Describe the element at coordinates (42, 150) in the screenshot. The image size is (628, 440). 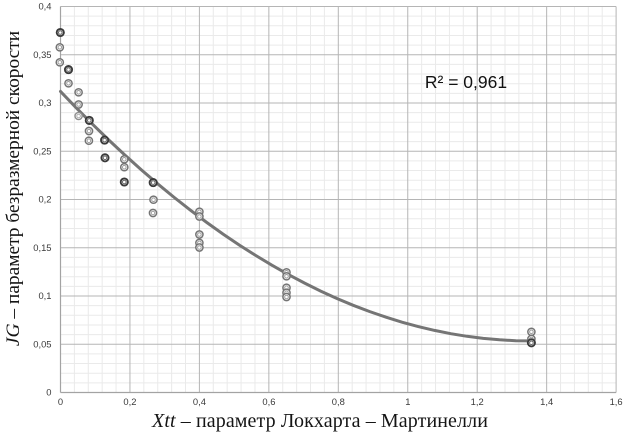
I see `svg-text: 0,25` at that location.